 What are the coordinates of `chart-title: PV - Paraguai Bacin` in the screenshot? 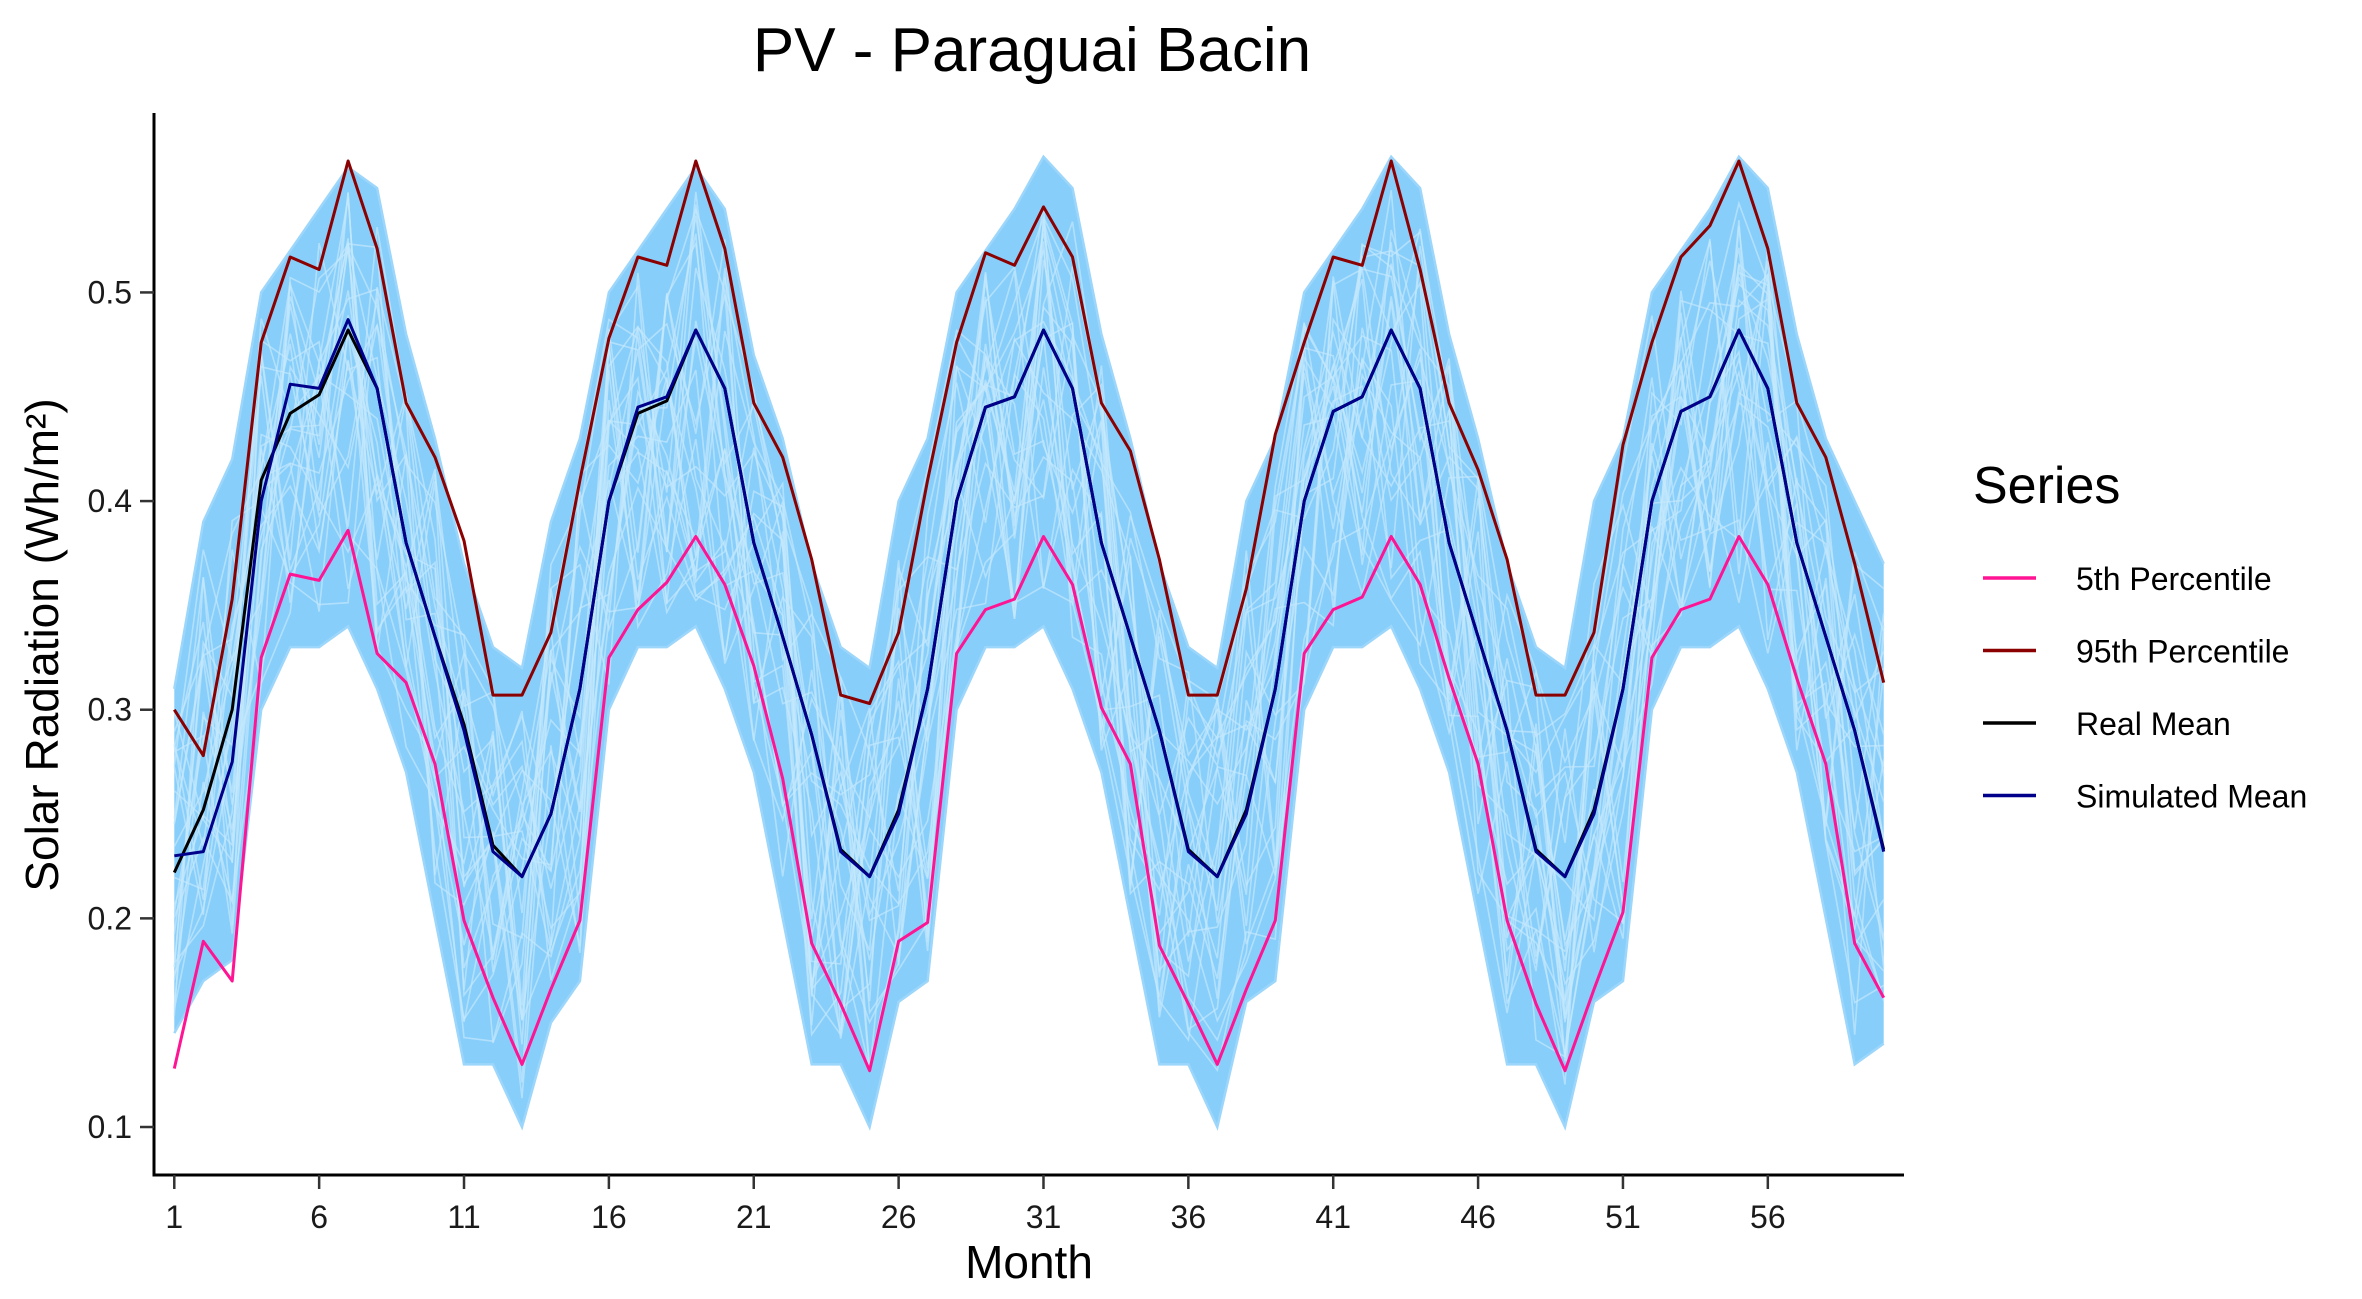 It's located at (1032, 50).